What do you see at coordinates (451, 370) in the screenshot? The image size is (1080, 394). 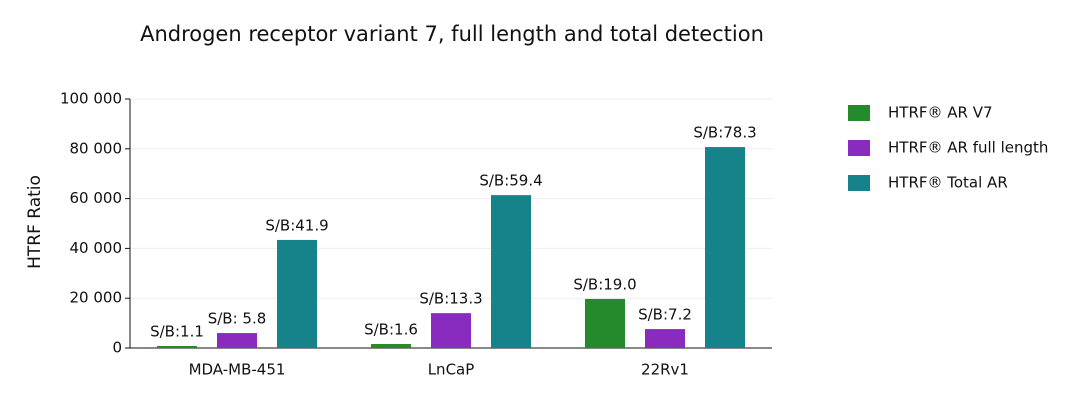 I see `x-tick-label: LnCaP` at bounding box center [451, 370].